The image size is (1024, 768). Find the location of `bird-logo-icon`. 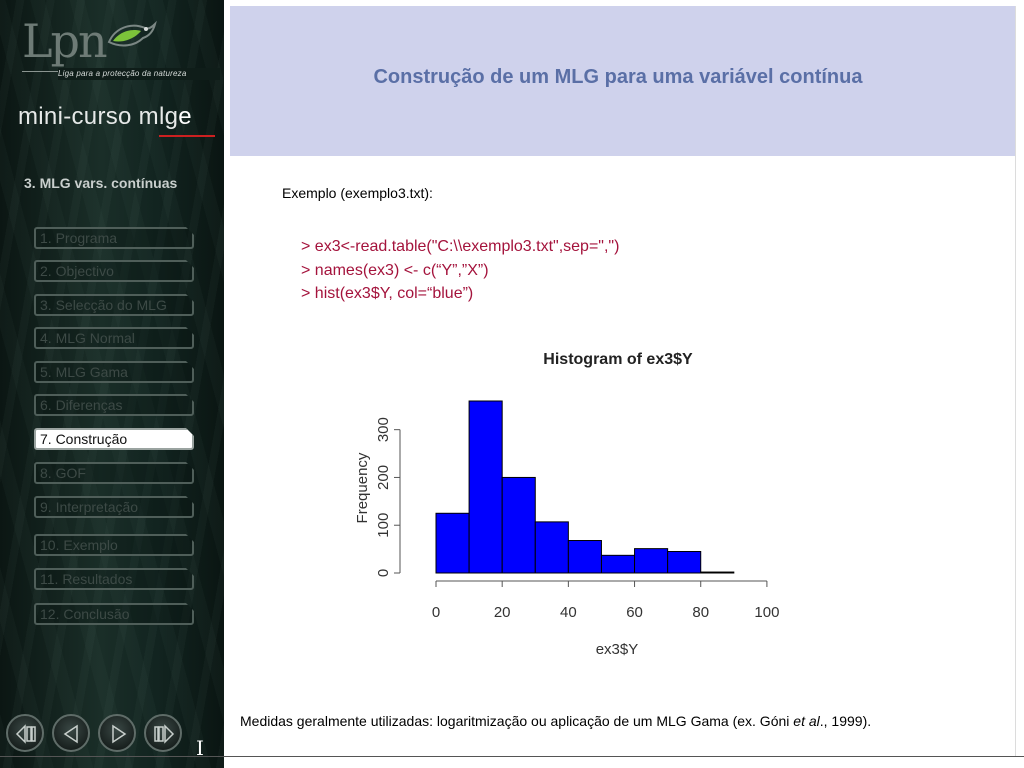

bird-logo-icon is located at coordinates (132, 33).